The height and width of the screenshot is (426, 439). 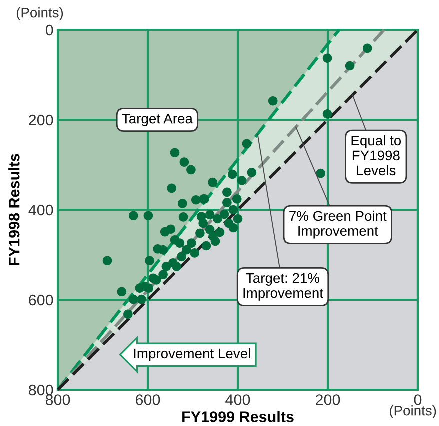 I want to click on annotation: Improvement Level, so click(x=192, y=355).